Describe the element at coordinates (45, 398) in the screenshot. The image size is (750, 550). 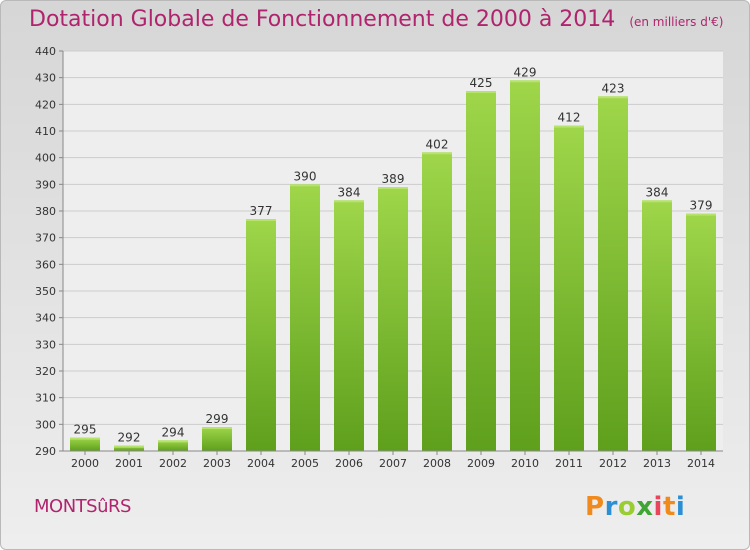
I see `y-tick-label: 310` at that location.